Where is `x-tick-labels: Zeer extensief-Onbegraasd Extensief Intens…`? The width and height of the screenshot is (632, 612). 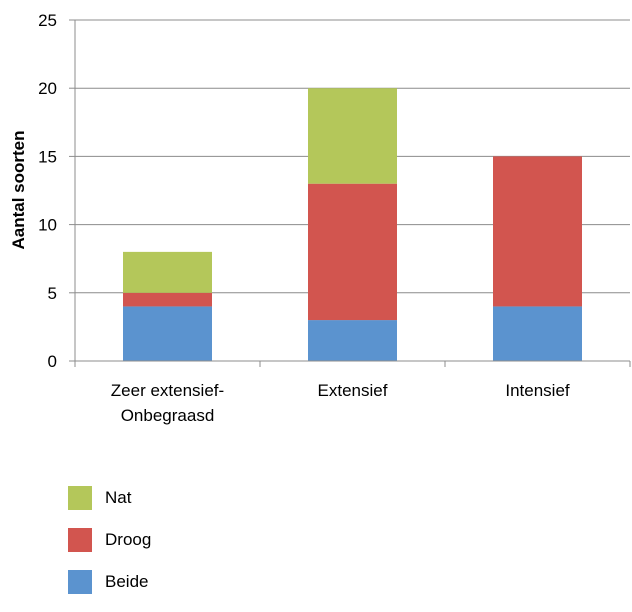
x-tick-labels: Zeer extensief-Onbegraasd Extensief Intens… is located at coordinates (340, 403).